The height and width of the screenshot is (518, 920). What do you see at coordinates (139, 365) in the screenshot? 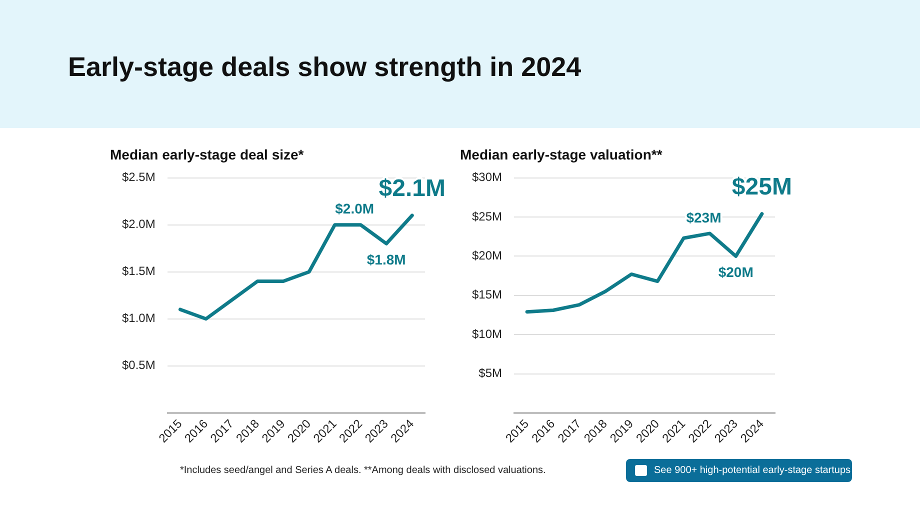
I see `y-tick-label: $0.5M` at bounding box center [139, 365].